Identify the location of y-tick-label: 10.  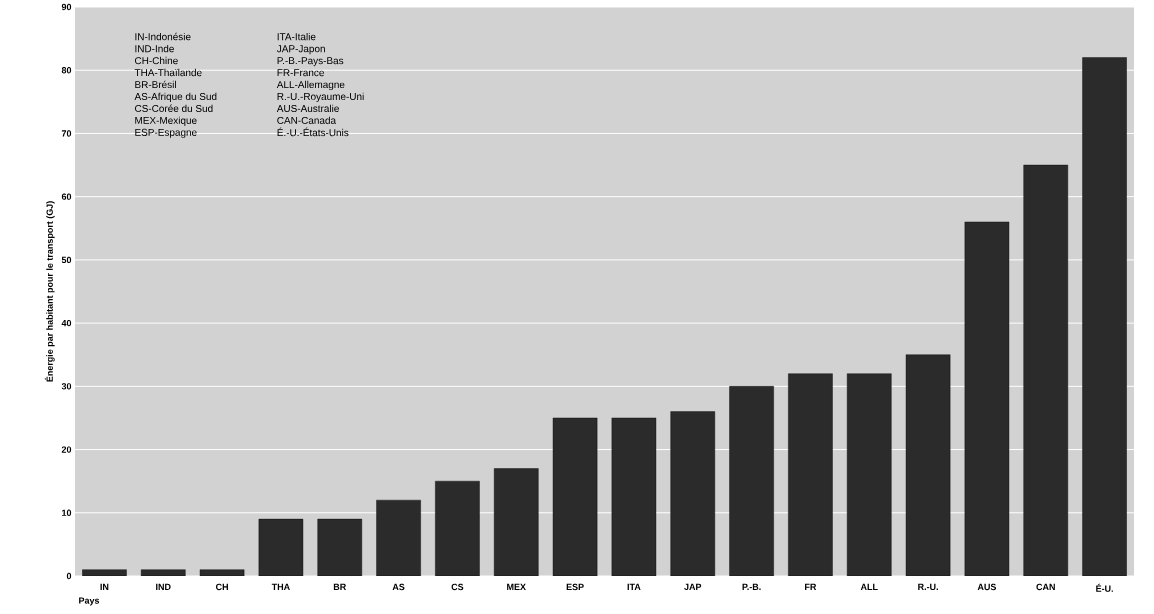
(67, 512).